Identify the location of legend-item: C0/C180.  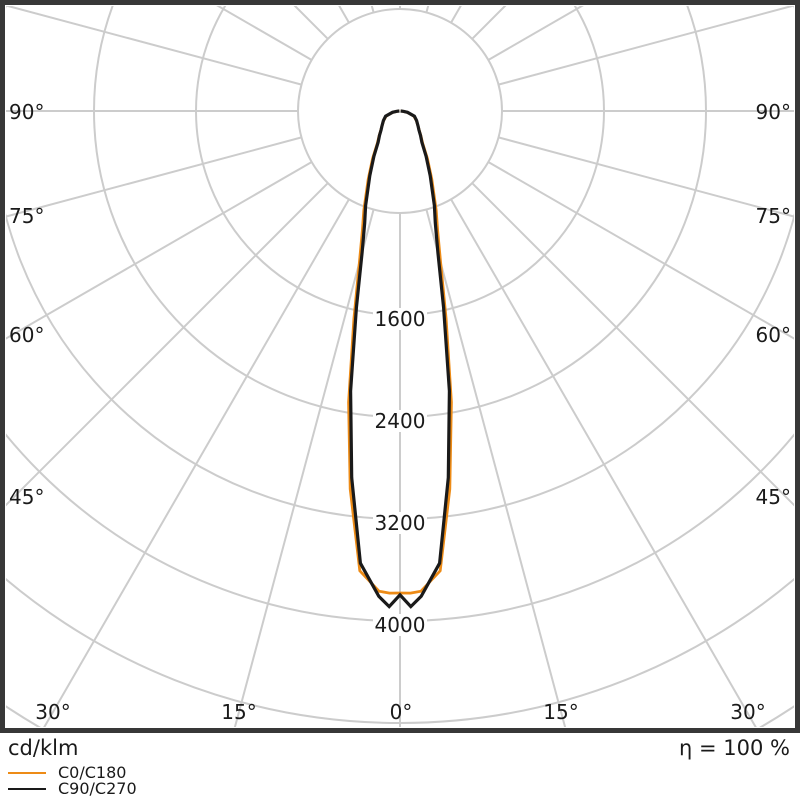
(72, 773).